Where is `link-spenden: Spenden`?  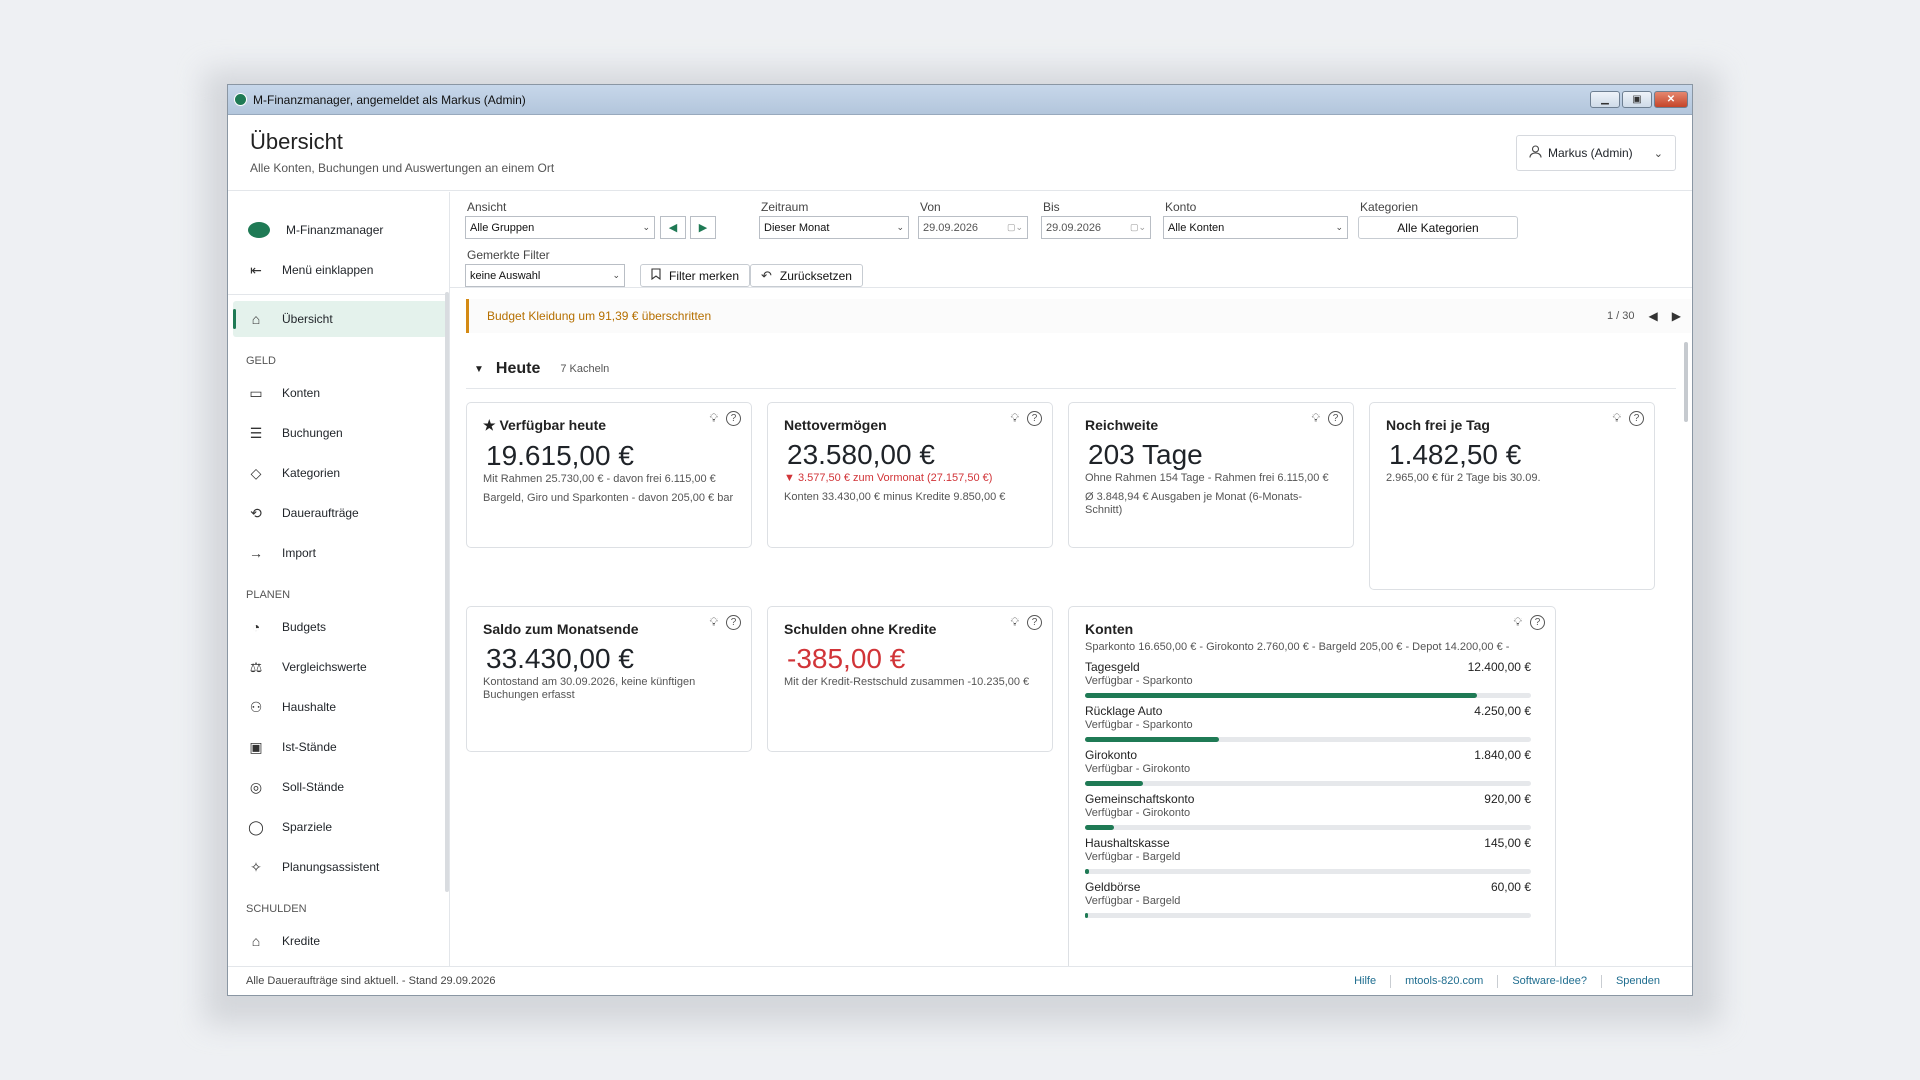 link-spenden: Spenden is located at coordinates (1637, 981).